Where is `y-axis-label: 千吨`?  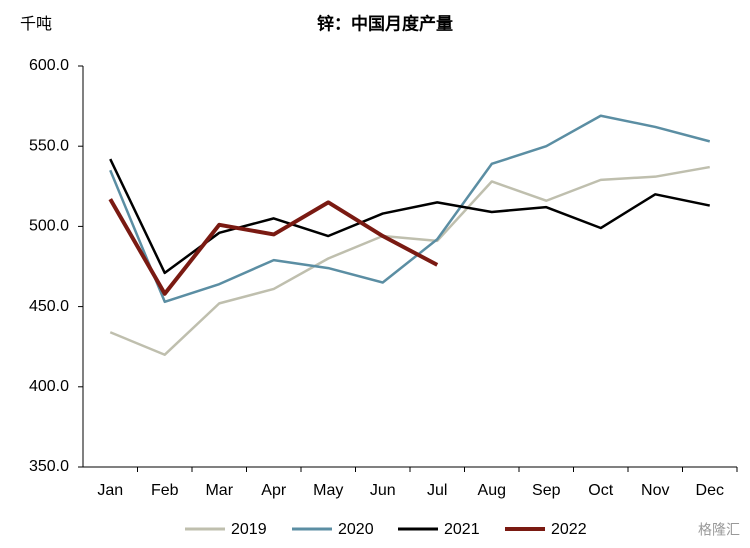
y-axis-label: 千吨 is located at coordinates (36, 24).